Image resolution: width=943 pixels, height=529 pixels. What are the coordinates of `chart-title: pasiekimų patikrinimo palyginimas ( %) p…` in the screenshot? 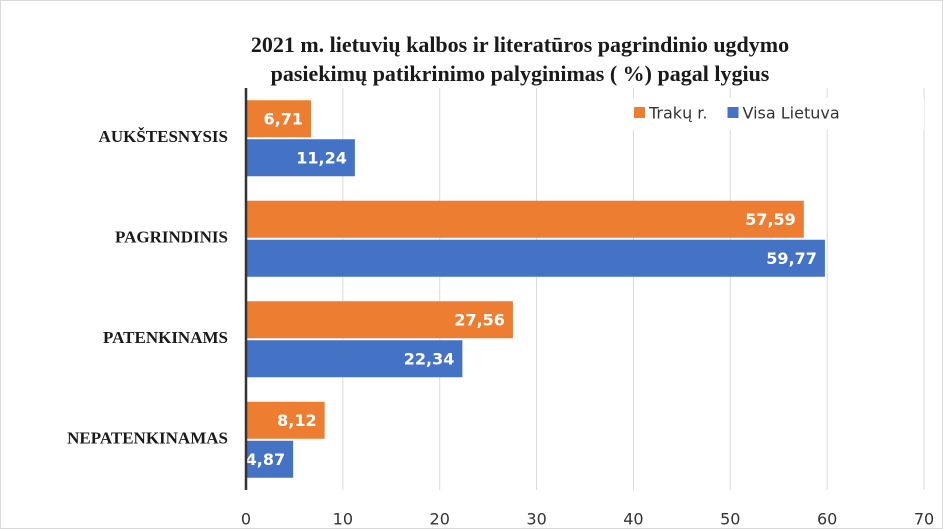 It's located at (520, 73).